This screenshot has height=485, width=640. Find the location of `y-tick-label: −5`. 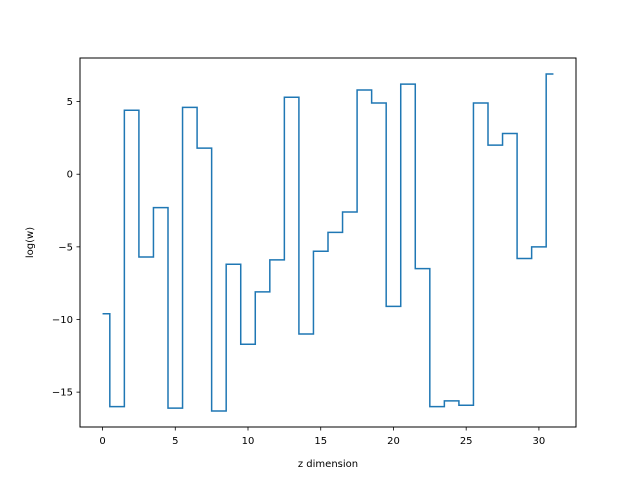

y-tick-label: −5 is located at coordinates (65, 247).